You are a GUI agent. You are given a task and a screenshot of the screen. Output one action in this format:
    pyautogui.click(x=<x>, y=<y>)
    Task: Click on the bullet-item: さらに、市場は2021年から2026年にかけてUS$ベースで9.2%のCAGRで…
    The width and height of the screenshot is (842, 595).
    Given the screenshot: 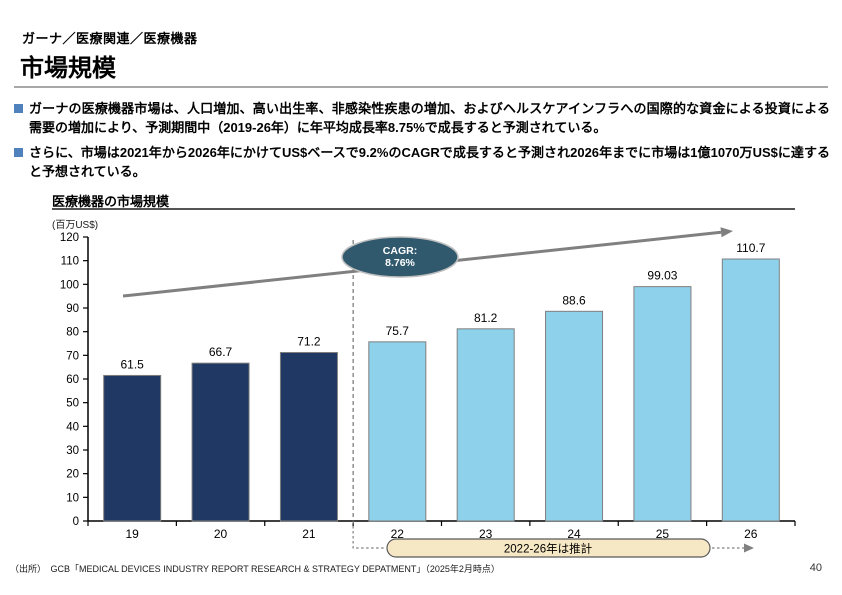 What is the action you would take?
    pyautogui.click(x=422, y=162)
    